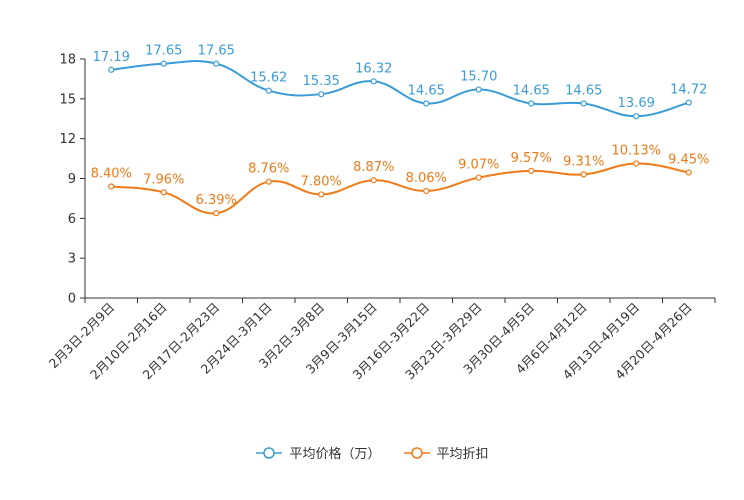 The height and width of the screenshot is (500, 744). Describe the element at coordinates (478, 77) in the screenshot. I see `data-label-price: 15.70` at that location.